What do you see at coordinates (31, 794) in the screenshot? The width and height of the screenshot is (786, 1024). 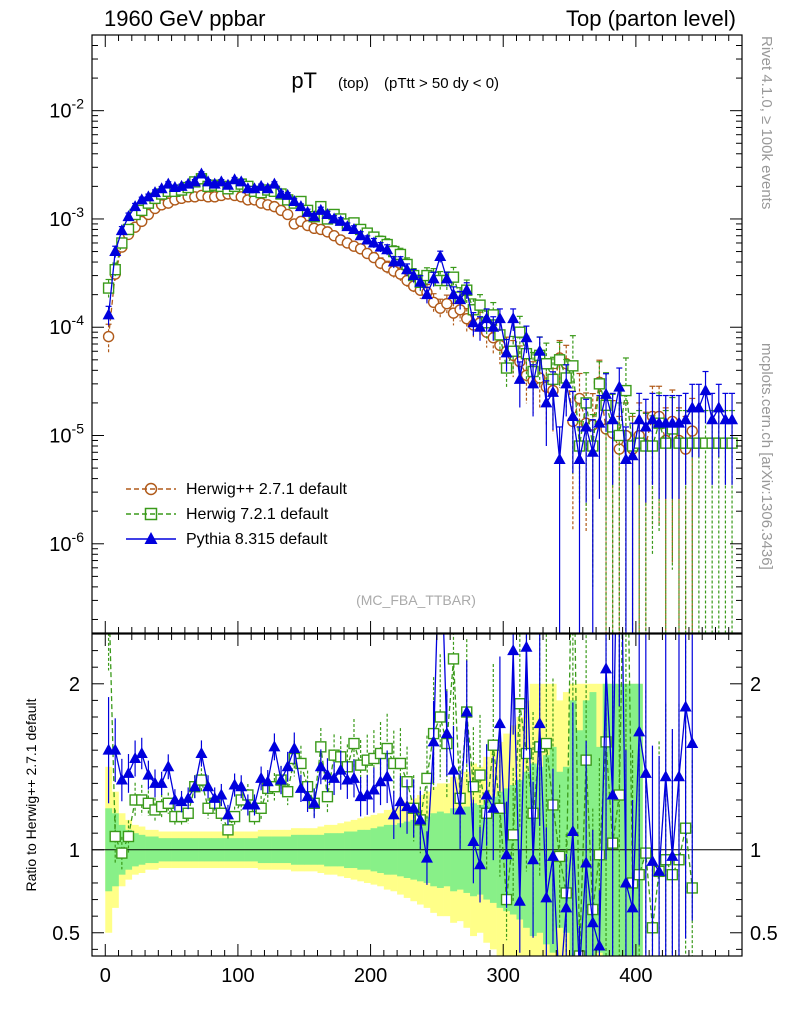 I see `ratio-y-axis-label: Ratio to Herwig++ 2.7.1 default` at bounding box center [31, 794].